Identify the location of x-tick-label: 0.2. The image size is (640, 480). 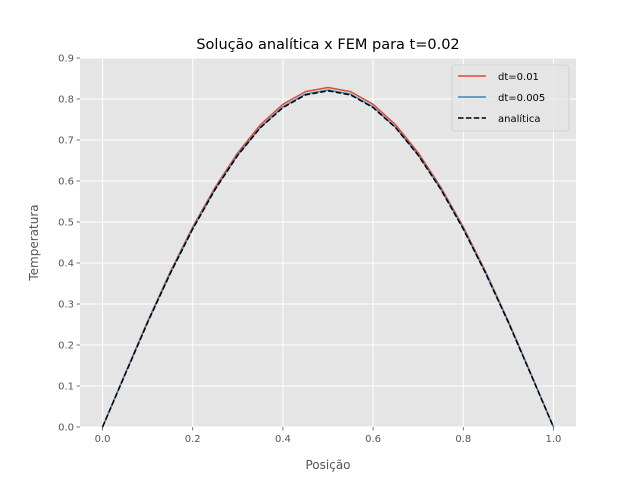
(193, 439).